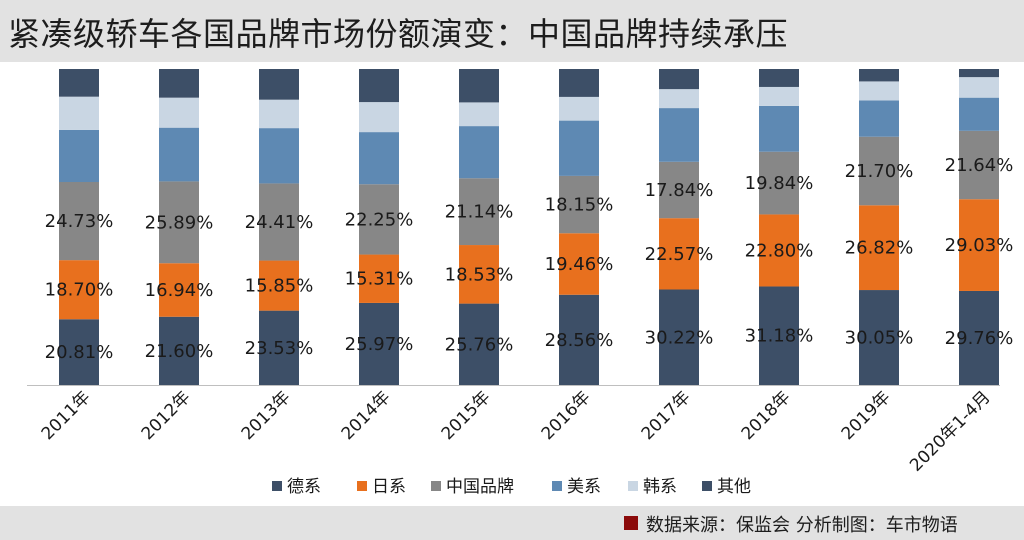  I want to click on data-label-2-1: 21.60%, so click(179, 351).